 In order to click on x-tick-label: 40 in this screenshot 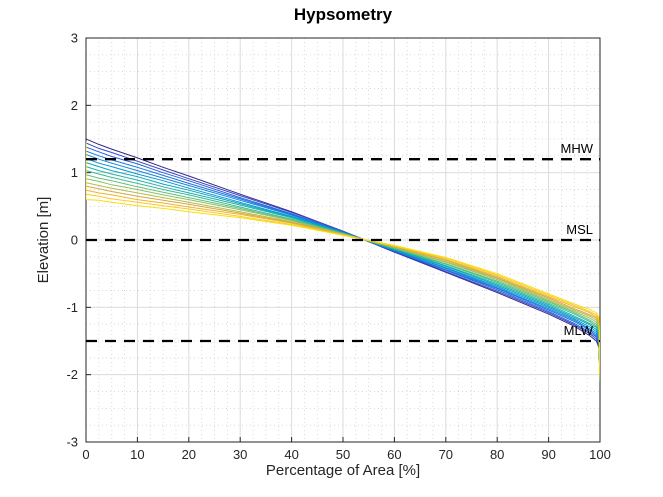, I will do `click(291, 454)`.